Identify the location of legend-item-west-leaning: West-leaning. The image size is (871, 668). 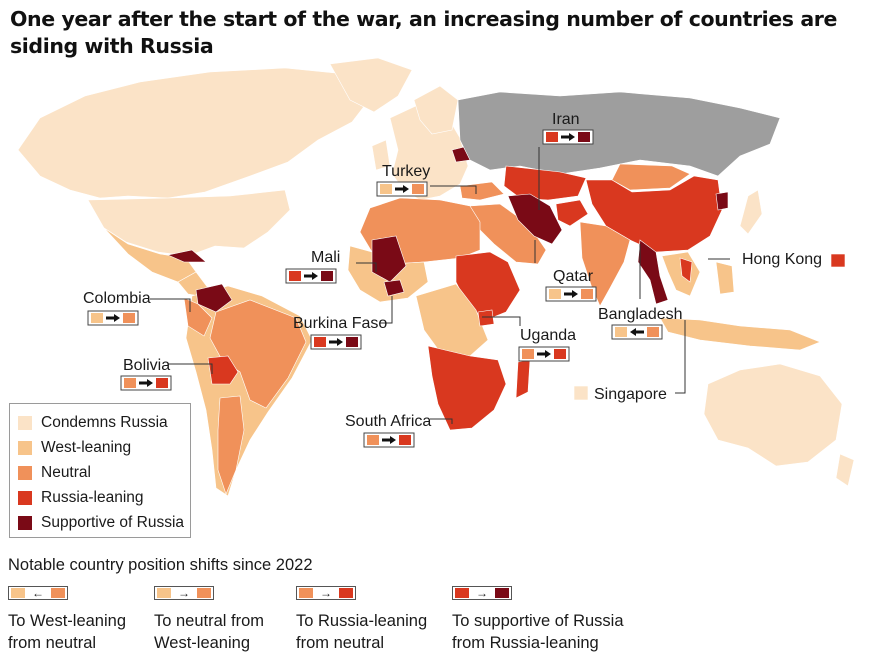
(104, 447).